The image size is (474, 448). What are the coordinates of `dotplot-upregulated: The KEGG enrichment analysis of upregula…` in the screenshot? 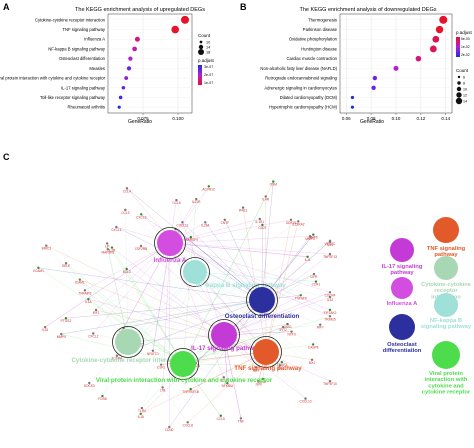 It's located at (107, 66).